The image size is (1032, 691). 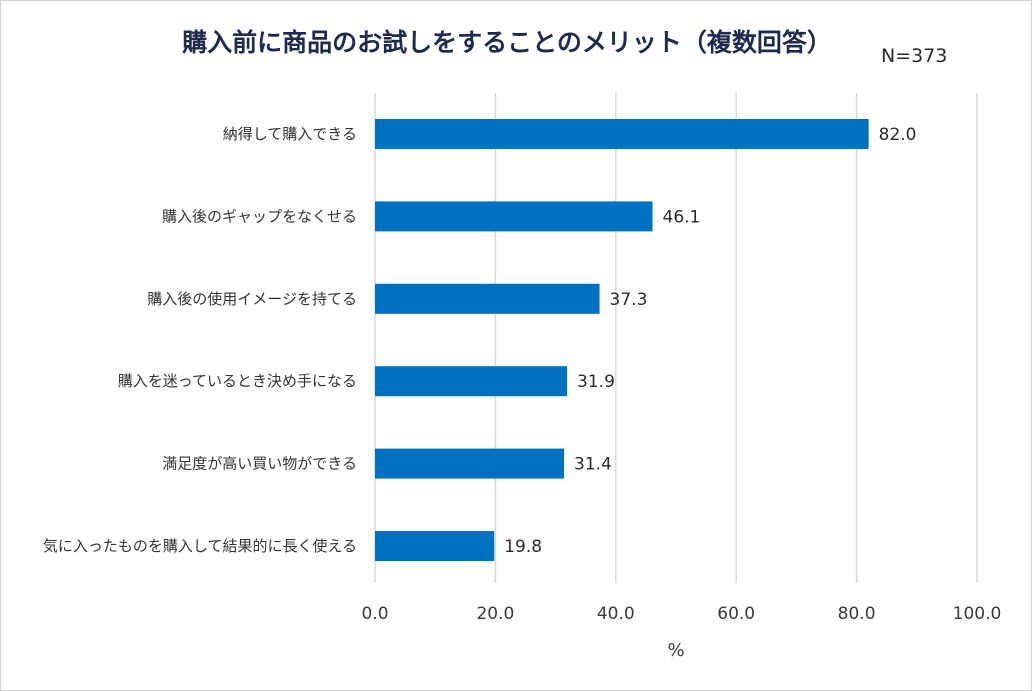 What do you see at coordinates (259, 216) in the screenshot?
I see `category-label-1: 購入後のギャップをなくせる` at bounding box center [259, 216].